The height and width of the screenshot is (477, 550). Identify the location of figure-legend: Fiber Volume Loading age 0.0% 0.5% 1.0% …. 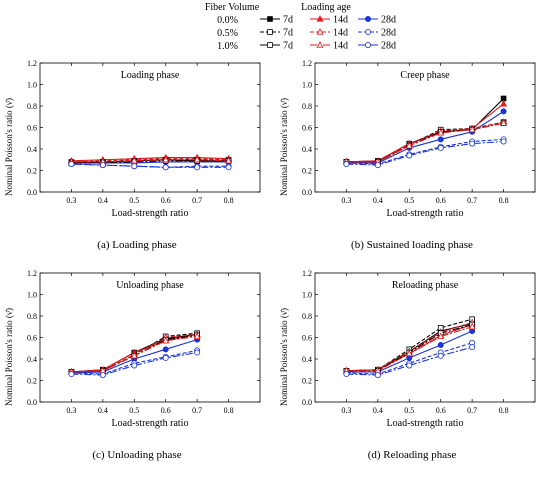
(275, 26).